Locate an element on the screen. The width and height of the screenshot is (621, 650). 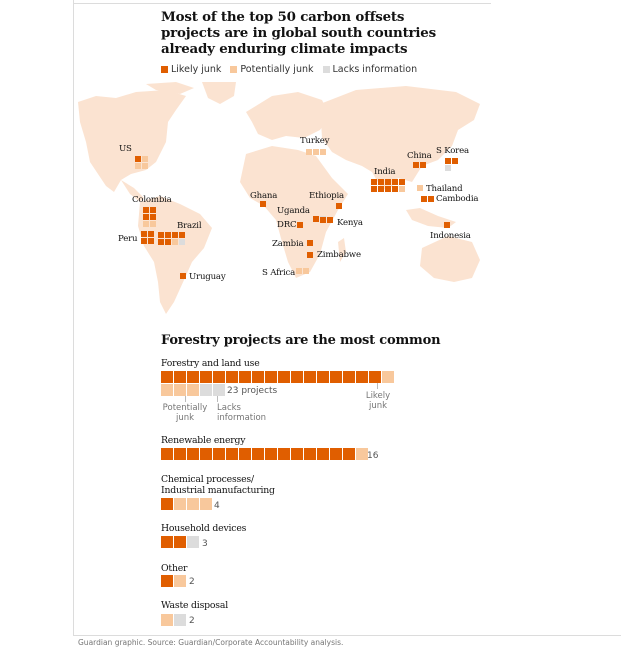
map-label-peru: Peru is located at coordinates (128, 239).